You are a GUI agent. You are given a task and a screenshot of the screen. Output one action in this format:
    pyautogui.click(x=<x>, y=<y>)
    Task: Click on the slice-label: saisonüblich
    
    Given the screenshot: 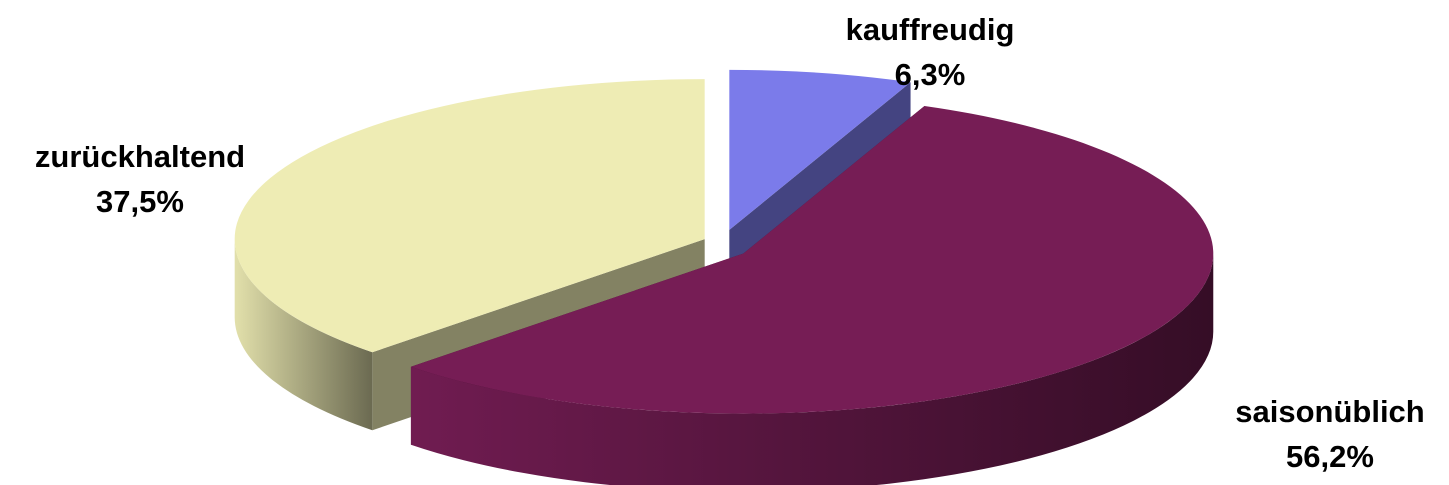 What is the action you would take?
    pyautogui.click(x=1329, y=411)
    